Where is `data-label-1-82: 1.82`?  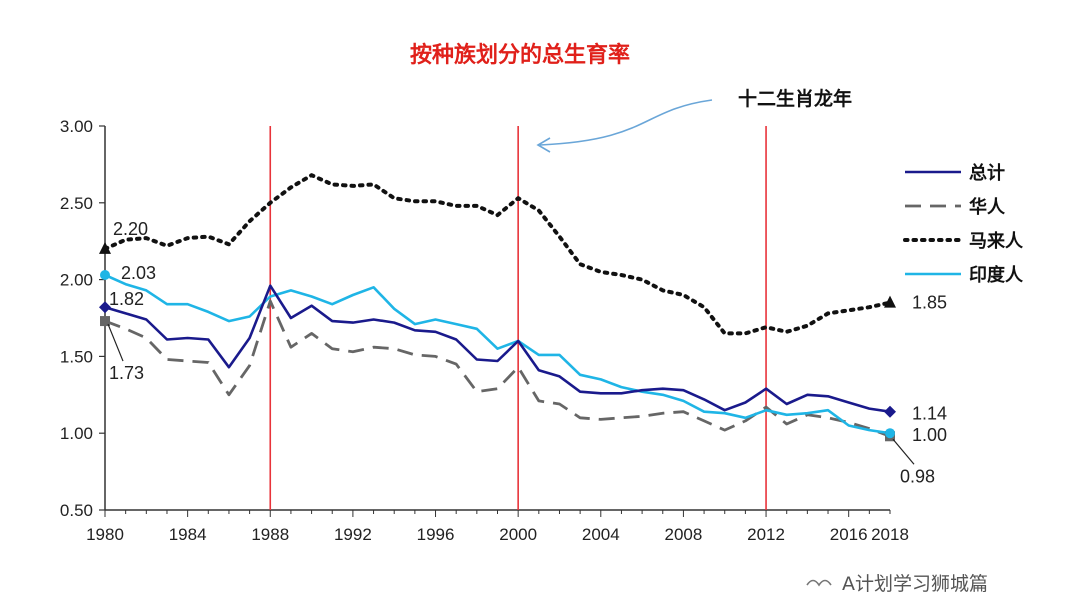 data-label-1-82: 1.82 is located at coordinates (126, 299).